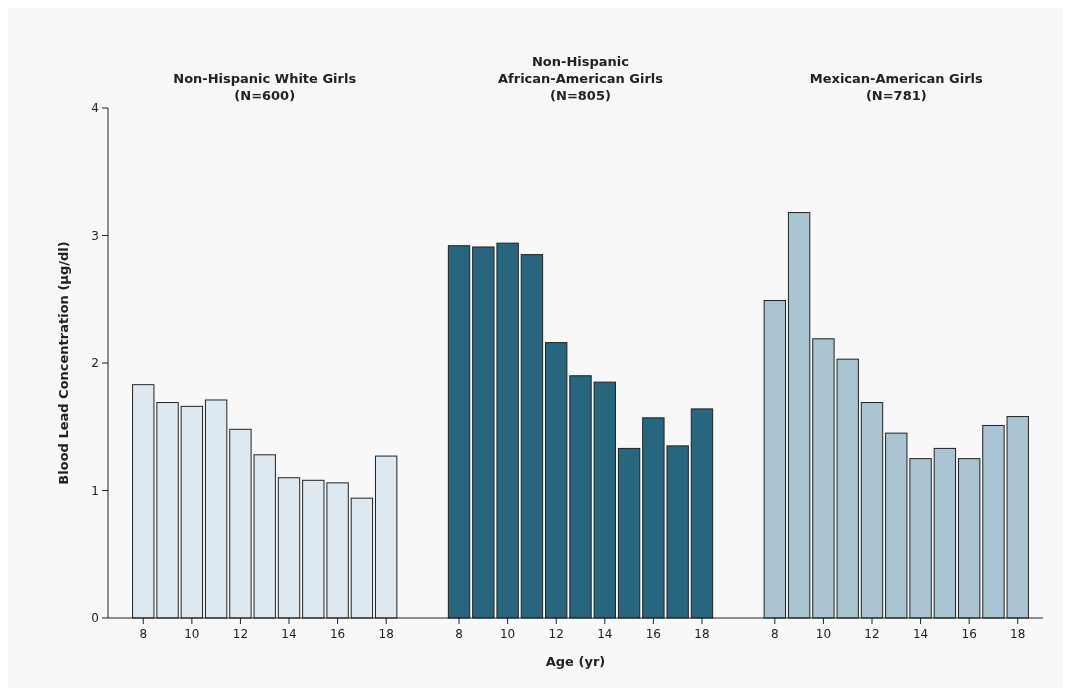  What do you see at coordinates (95, 363) in the screenshot?
I see `y-tick-label: 2` at bounding box center [95, 363].